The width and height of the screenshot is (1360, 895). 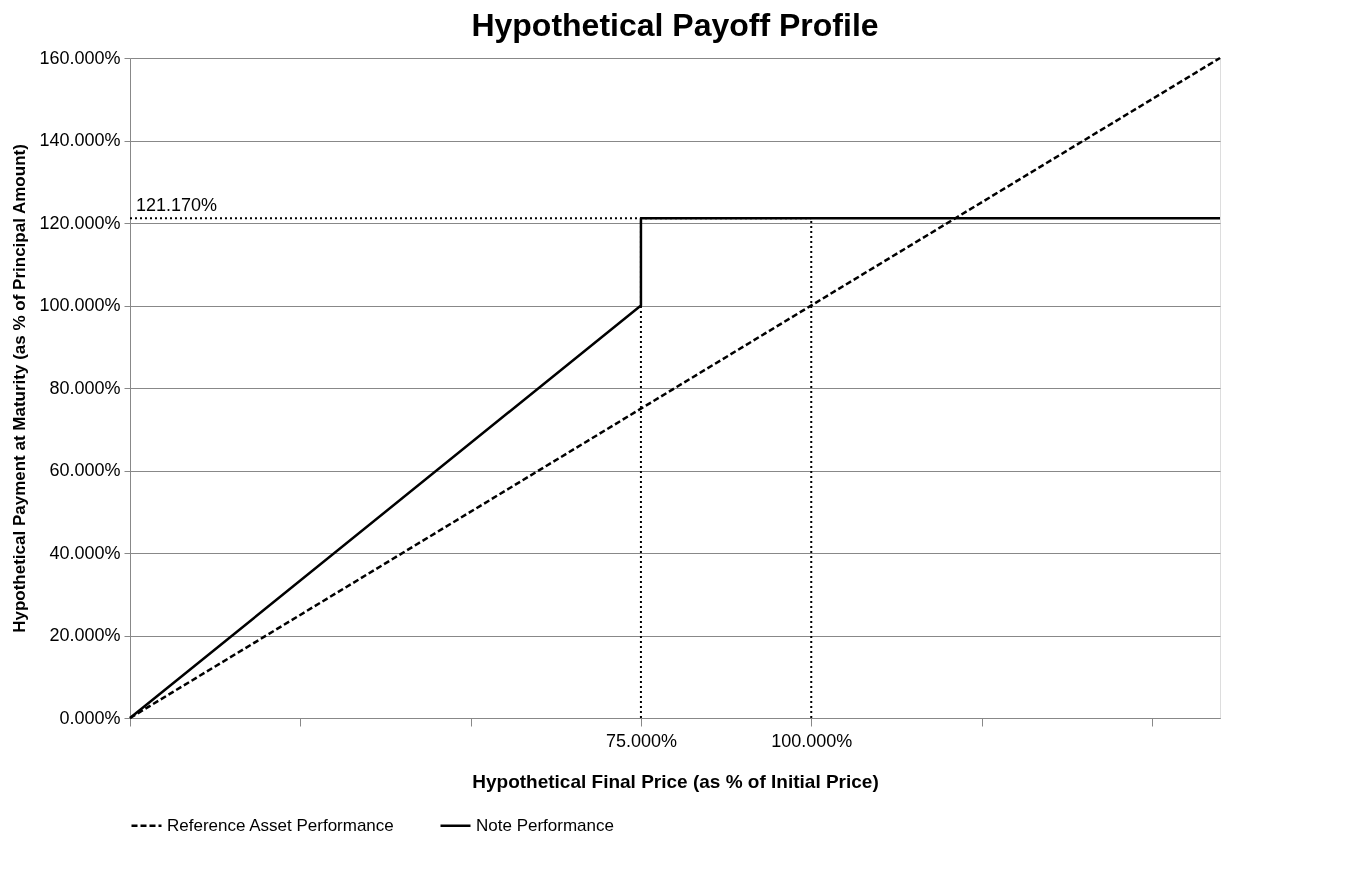 I want to click on y-tick-label: 80.000%, so click(x=85, y=387).